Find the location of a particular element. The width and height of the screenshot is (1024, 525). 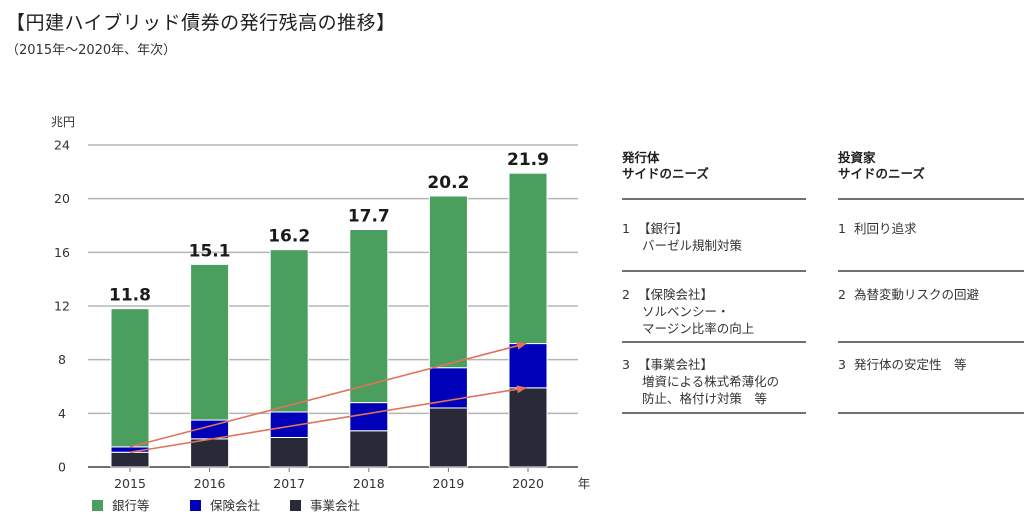

x-axis-unit: 年 is located at coordinates (584, 483).